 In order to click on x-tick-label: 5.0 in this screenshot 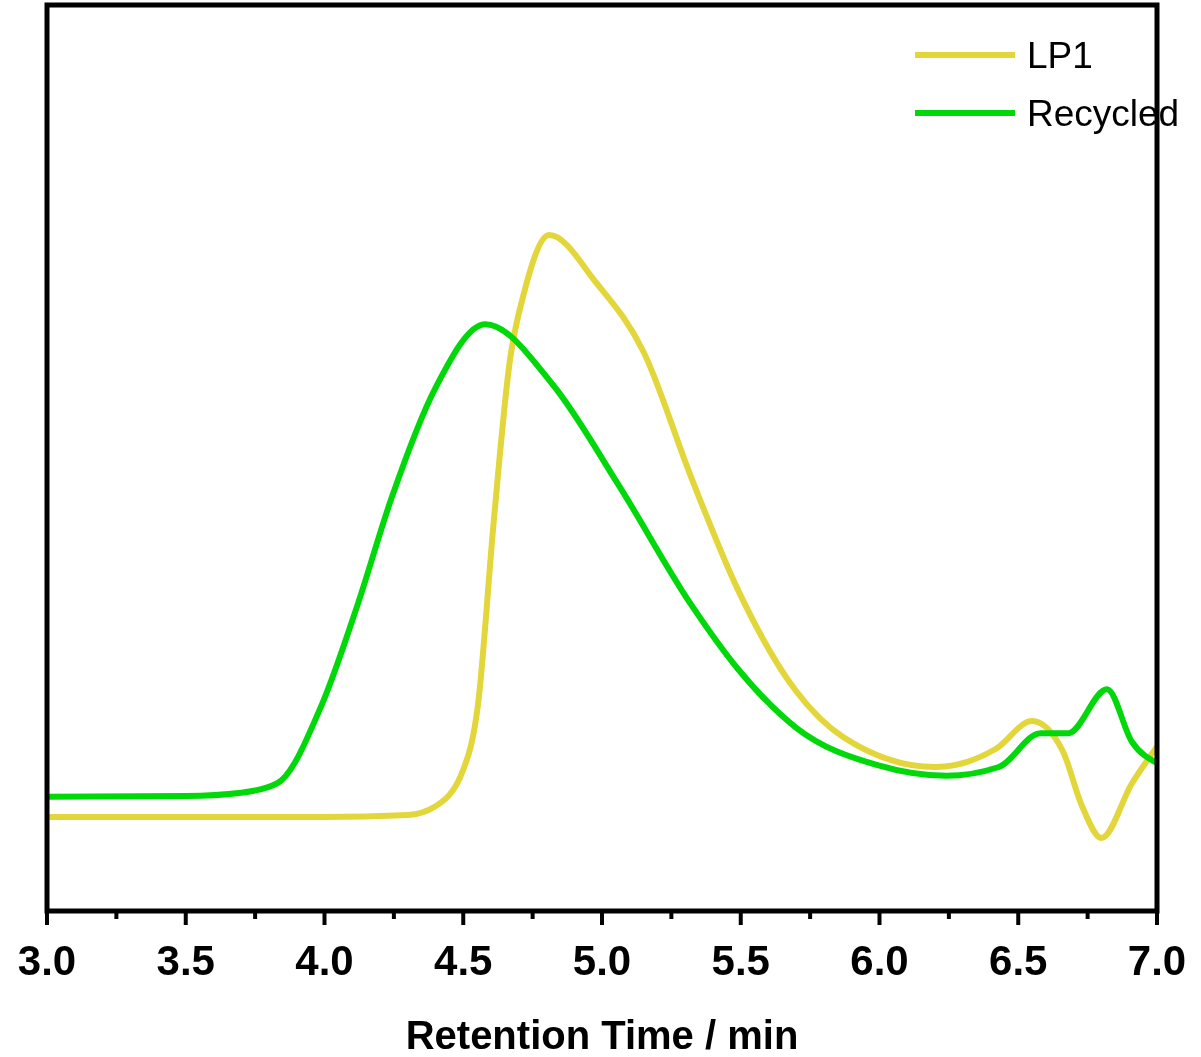, I will do `click(602, 960)`.